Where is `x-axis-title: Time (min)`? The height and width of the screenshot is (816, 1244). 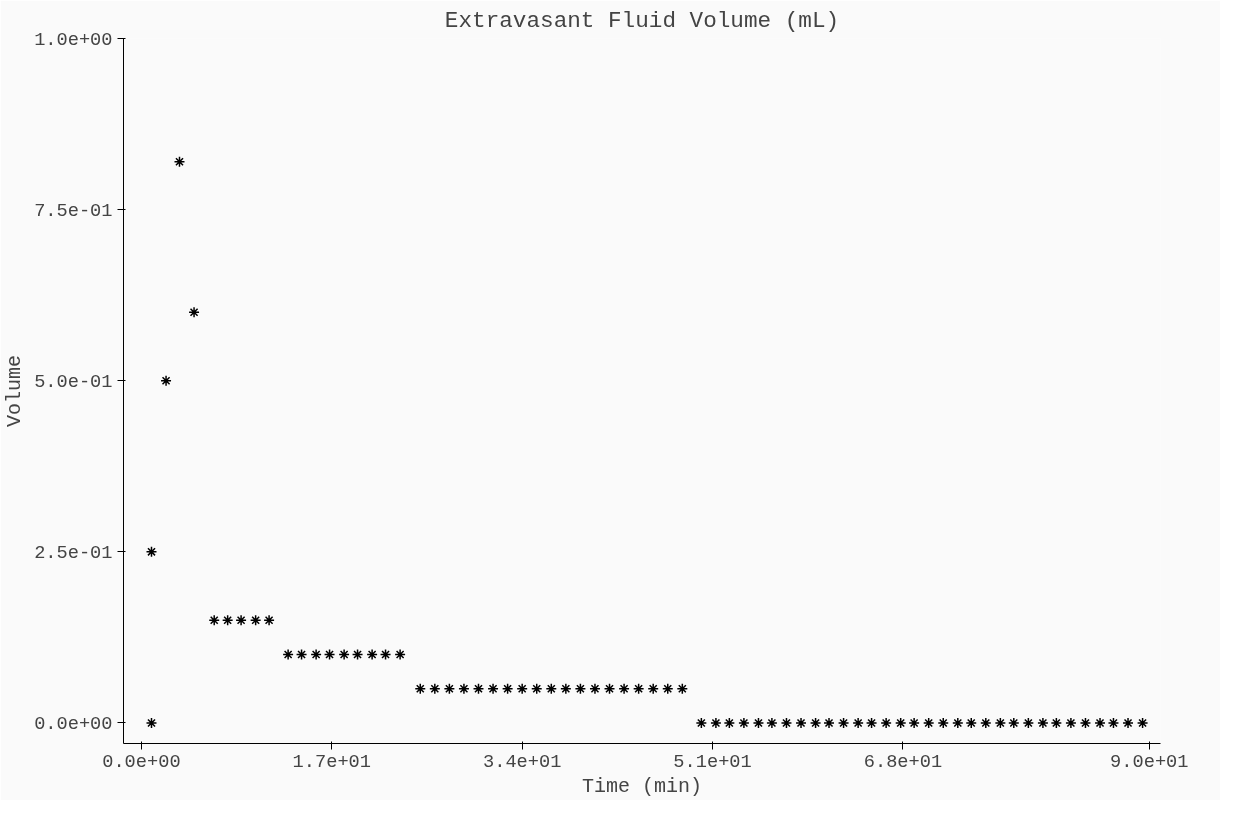 x-axis-title: Time (min) is located at coordinates (642, 786).